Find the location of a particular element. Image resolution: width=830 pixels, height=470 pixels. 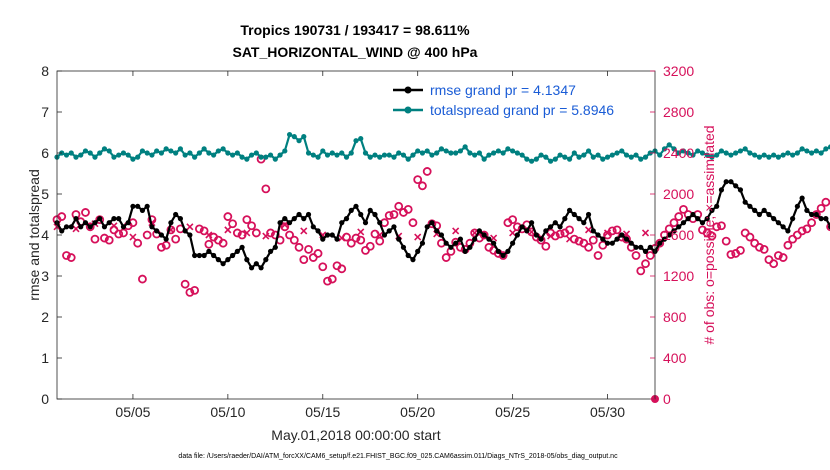

y-right-tick-label: 2800 is located at coordinates (678, 112).